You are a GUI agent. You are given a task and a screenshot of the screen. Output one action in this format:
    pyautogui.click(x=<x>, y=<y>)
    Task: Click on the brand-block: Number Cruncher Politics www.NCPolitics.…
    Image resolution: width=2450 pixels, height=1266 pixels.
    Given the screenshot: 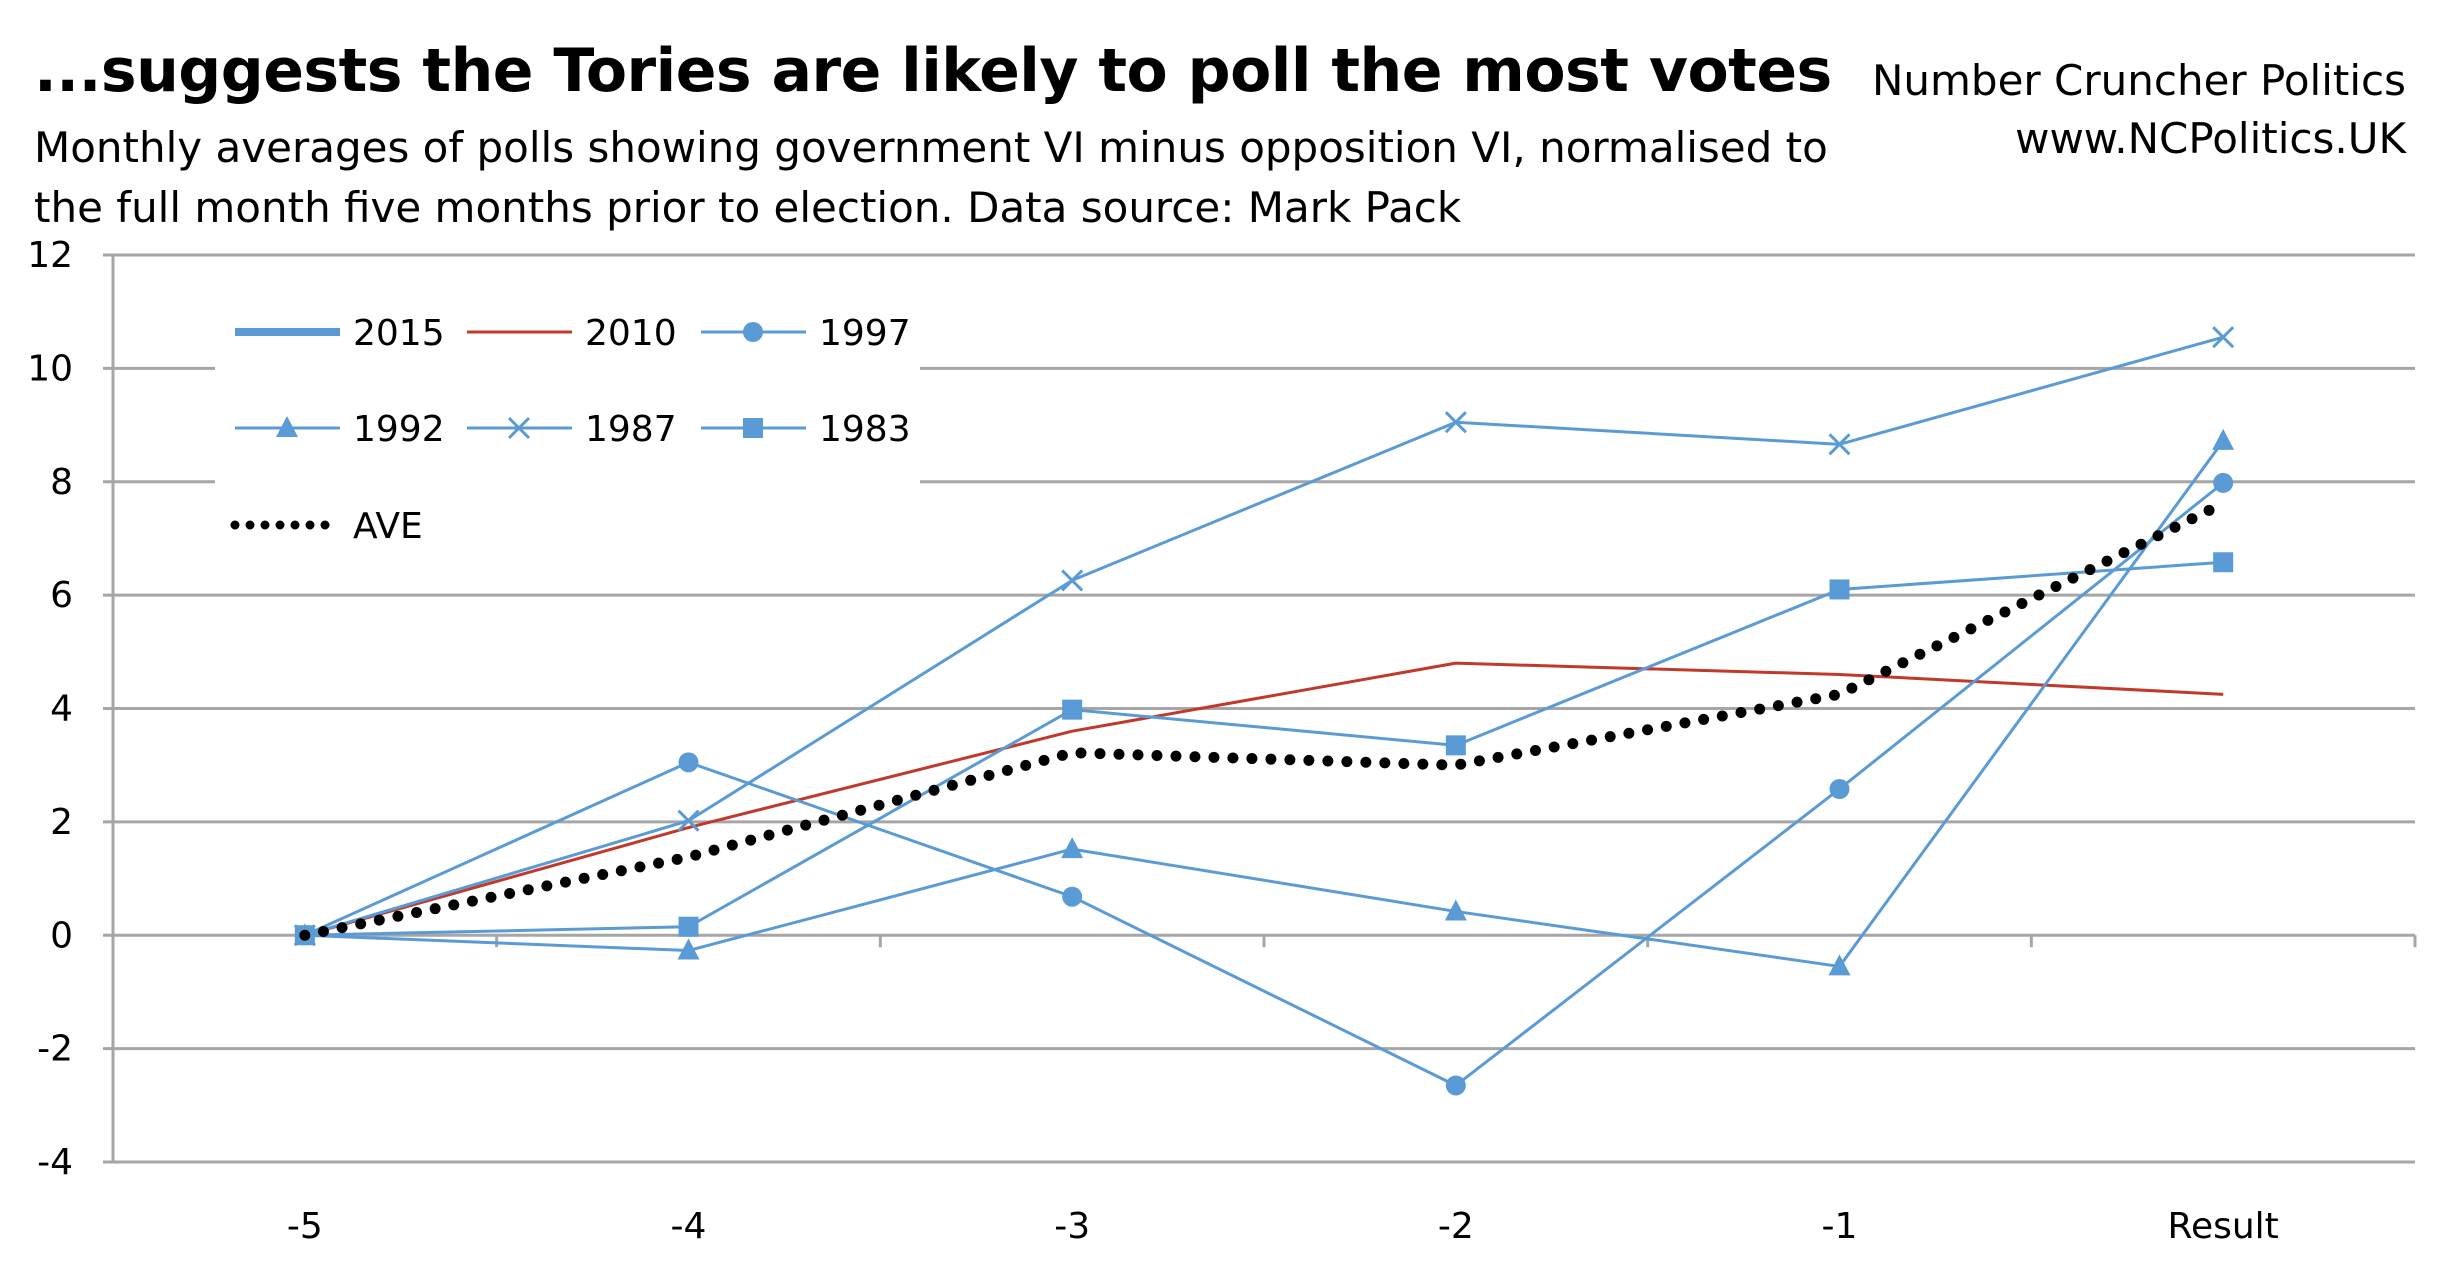 What is the action you would take?
    pyautogui.click(x=2139, y=110)
    